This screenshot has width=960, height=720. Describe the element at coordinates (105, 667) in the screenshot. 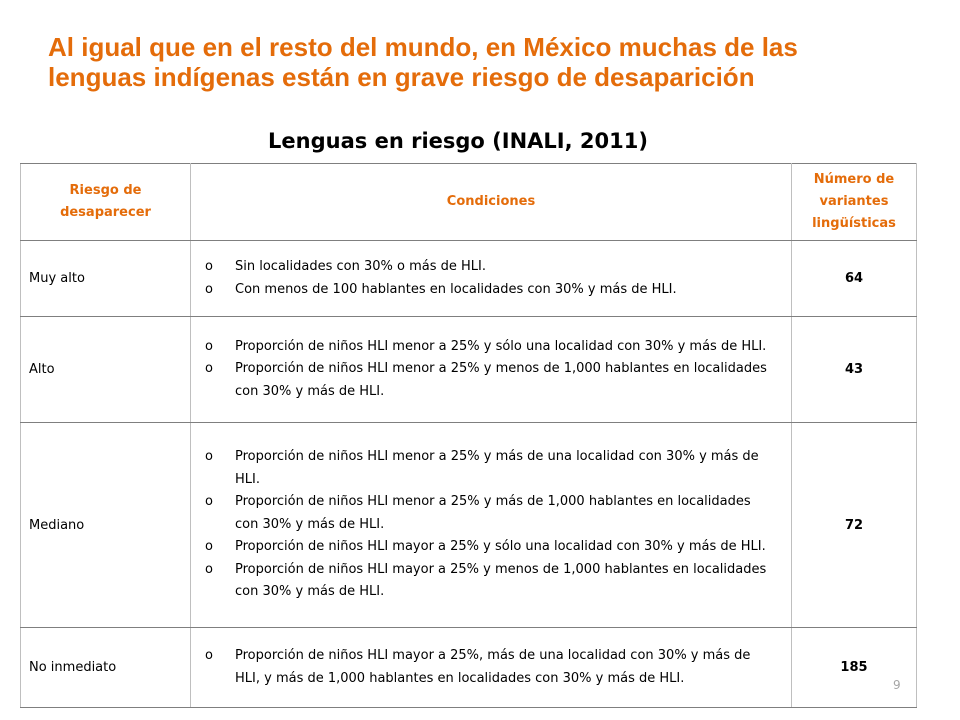

I see `risk-level-cell: No inmediato` at that location.